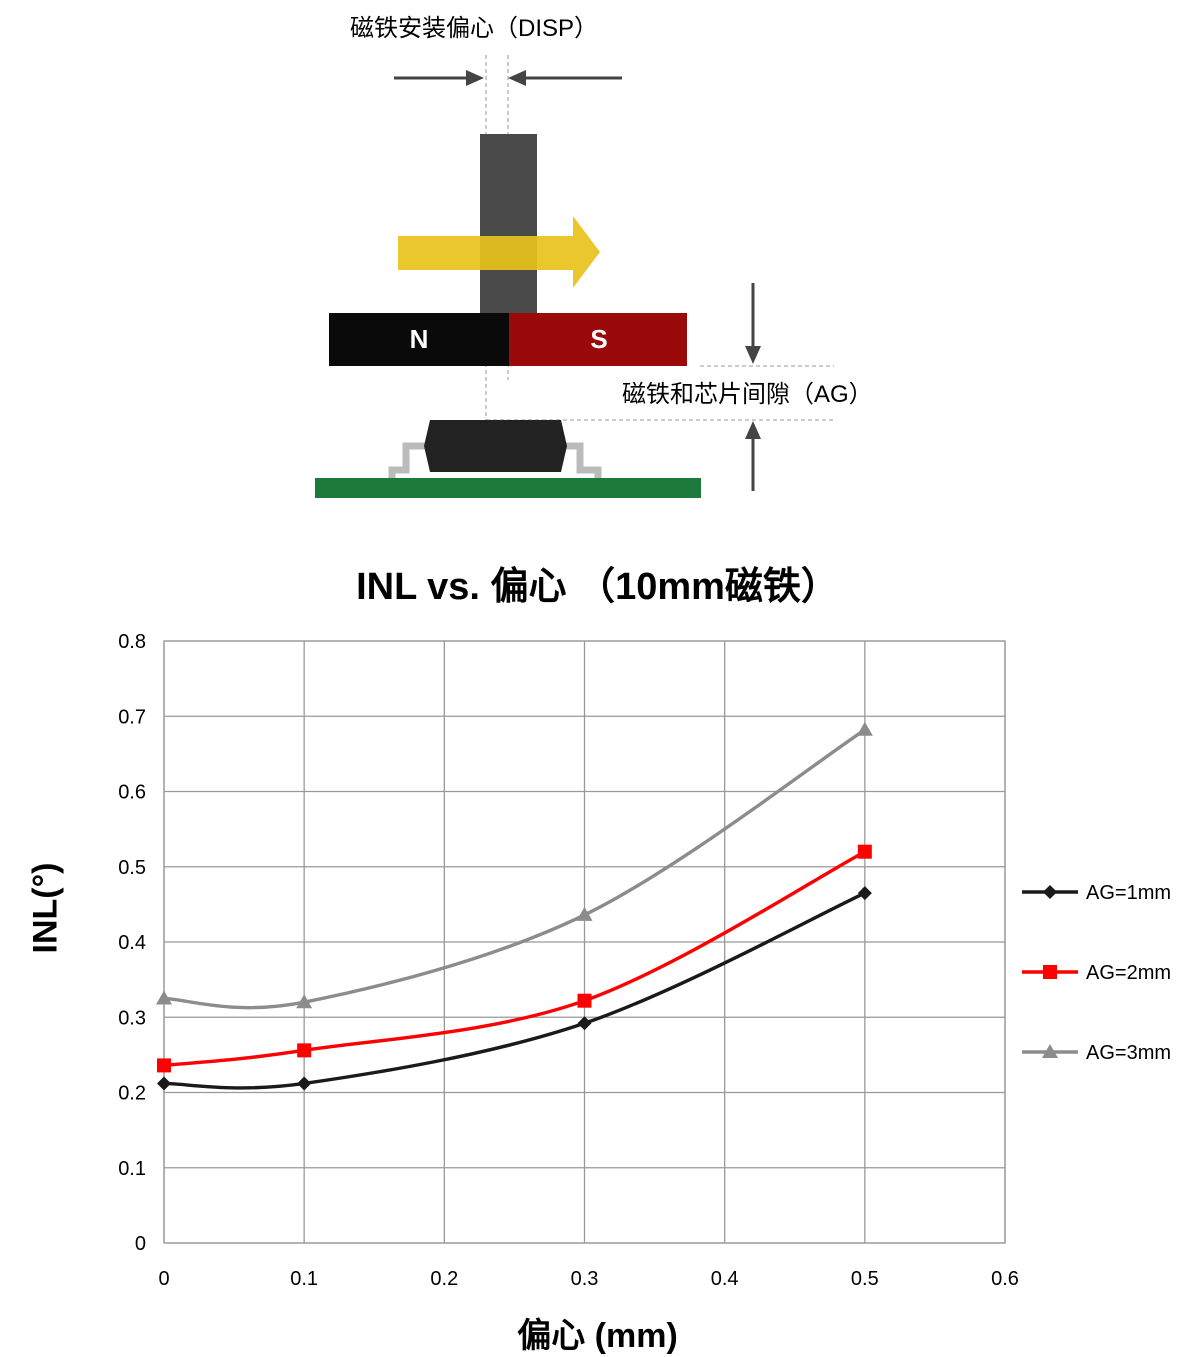 Image resolution: width=1195 pixels, height=1357 pixels. Describe the element at coordinates (747, 394) in the screenshot. I see `ag-label: 磁铁和芯片间隙（AG）` at that location.